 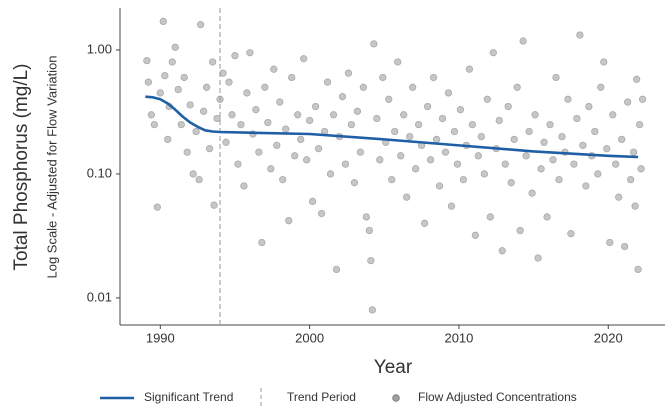 What do you see at coordinates (99, 48) in the screenshot?
I see `y-tick-label: 1.00` at bounding box center [99, 48].